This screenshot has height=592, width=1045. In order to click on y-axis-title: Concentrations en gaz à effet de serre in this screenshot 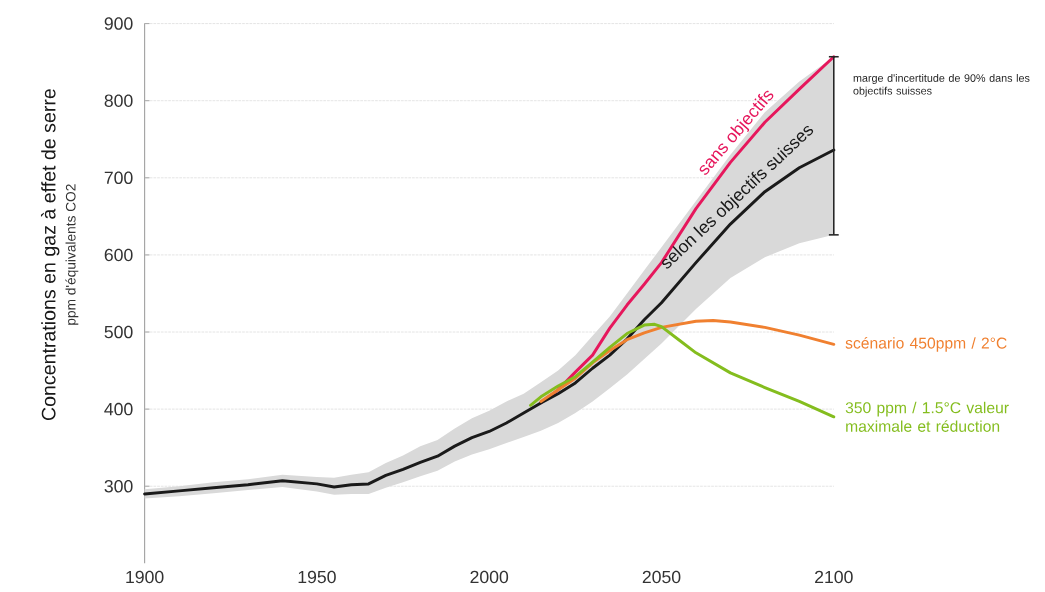, I will do `click(50, 255)`.